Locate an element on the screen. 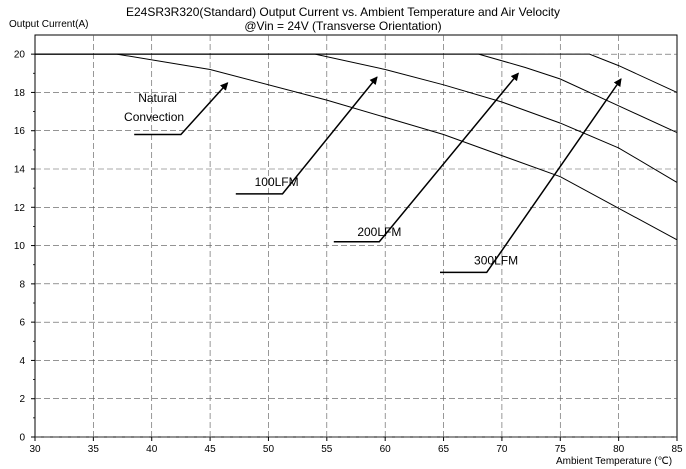  x-axis-label: Ambient Temperature (℃) is located at coordinates (614, 461).